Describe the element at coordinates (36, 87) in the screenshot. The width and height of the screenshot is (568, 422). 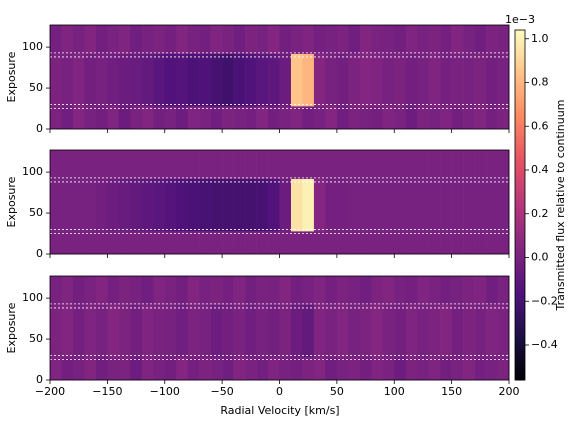
I see `y-tick-label: 50` at that location.